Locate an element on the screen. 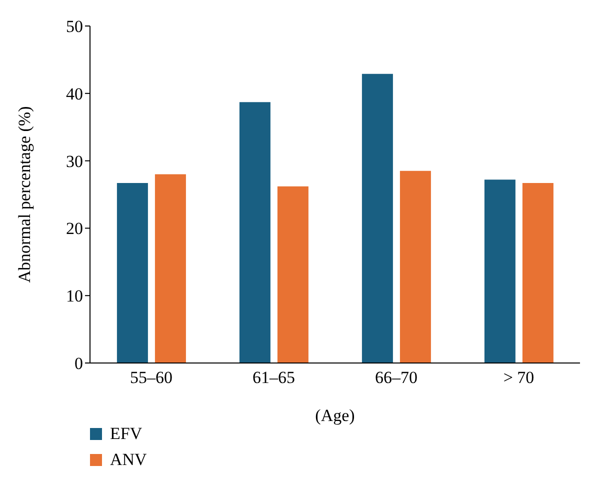  x-axis-title: (Age) is located at coordinates (335, 415).